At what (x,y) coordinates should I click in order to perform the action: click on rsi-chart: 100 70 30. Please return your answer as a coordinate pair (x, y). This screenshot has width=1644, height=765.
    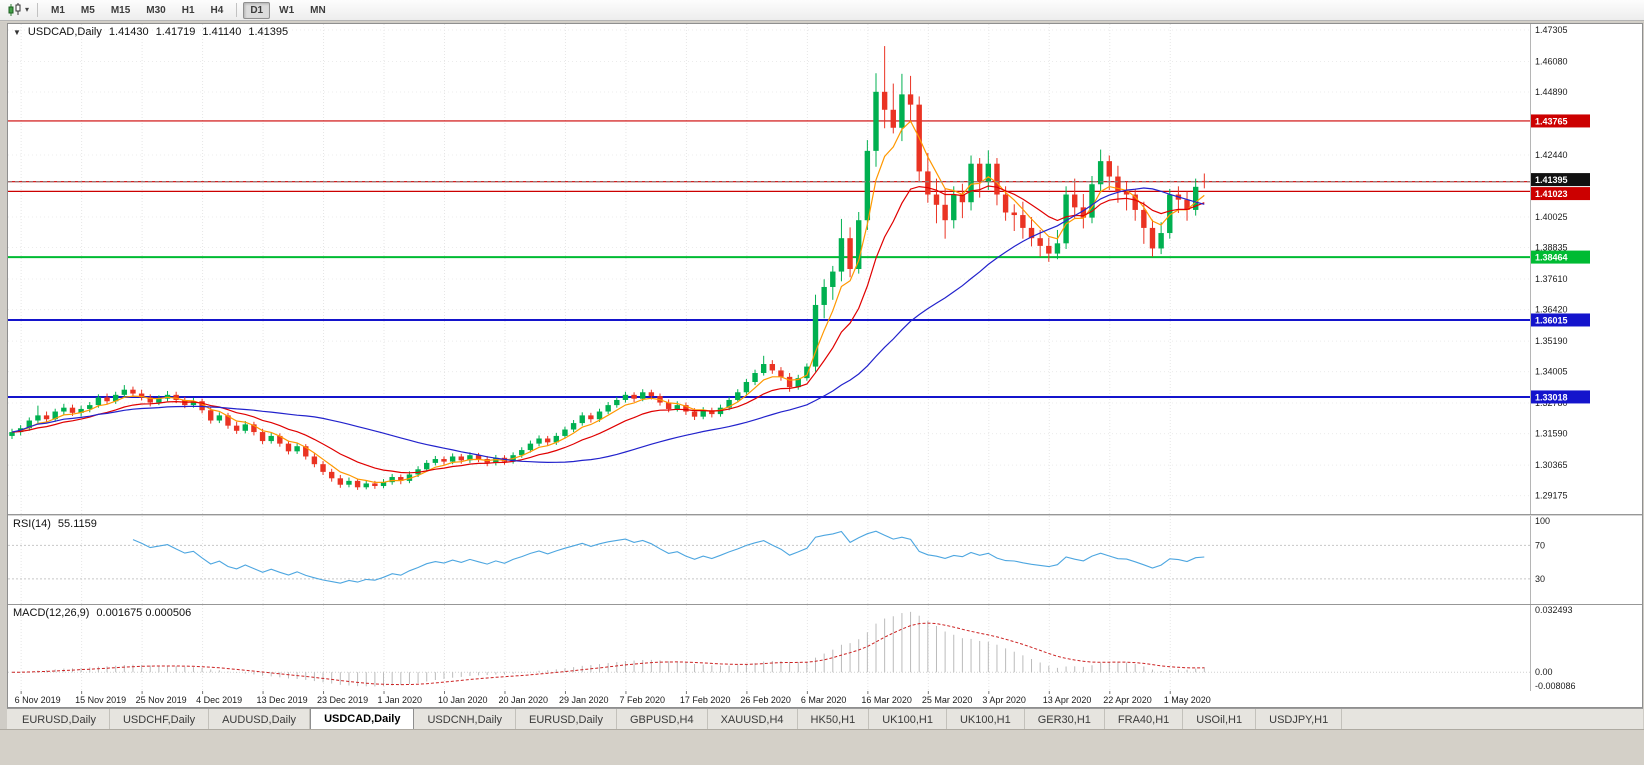
    Looking at the image, I should click on (825, 559).